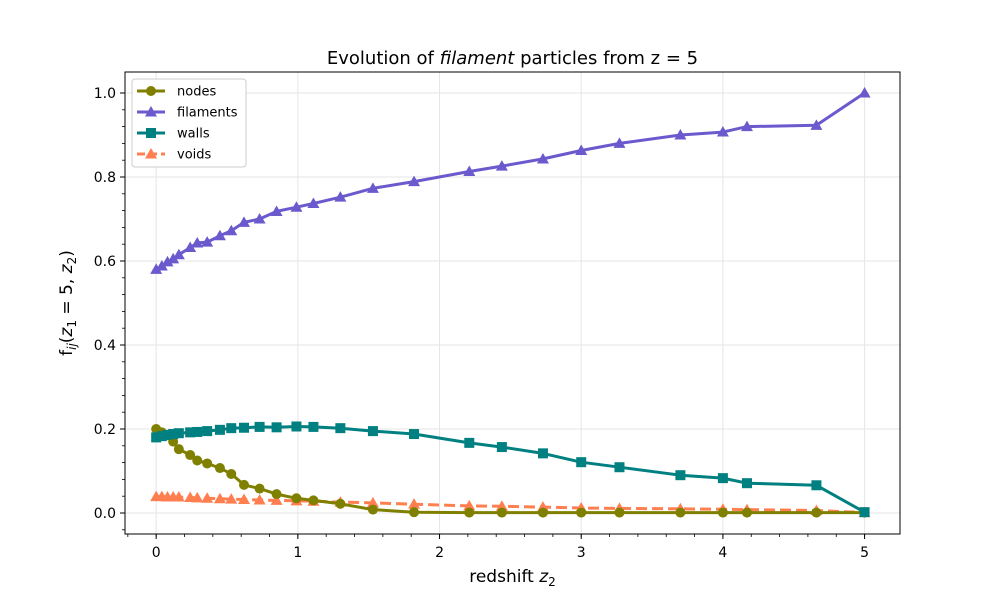 The width and height of the screenshot is (1000, 600). What do you see at coordinates (68, 303) in the screenshot?
I see `y-axis-label: fij(z1 = 5, z2)` at bounding box center [68, 303].